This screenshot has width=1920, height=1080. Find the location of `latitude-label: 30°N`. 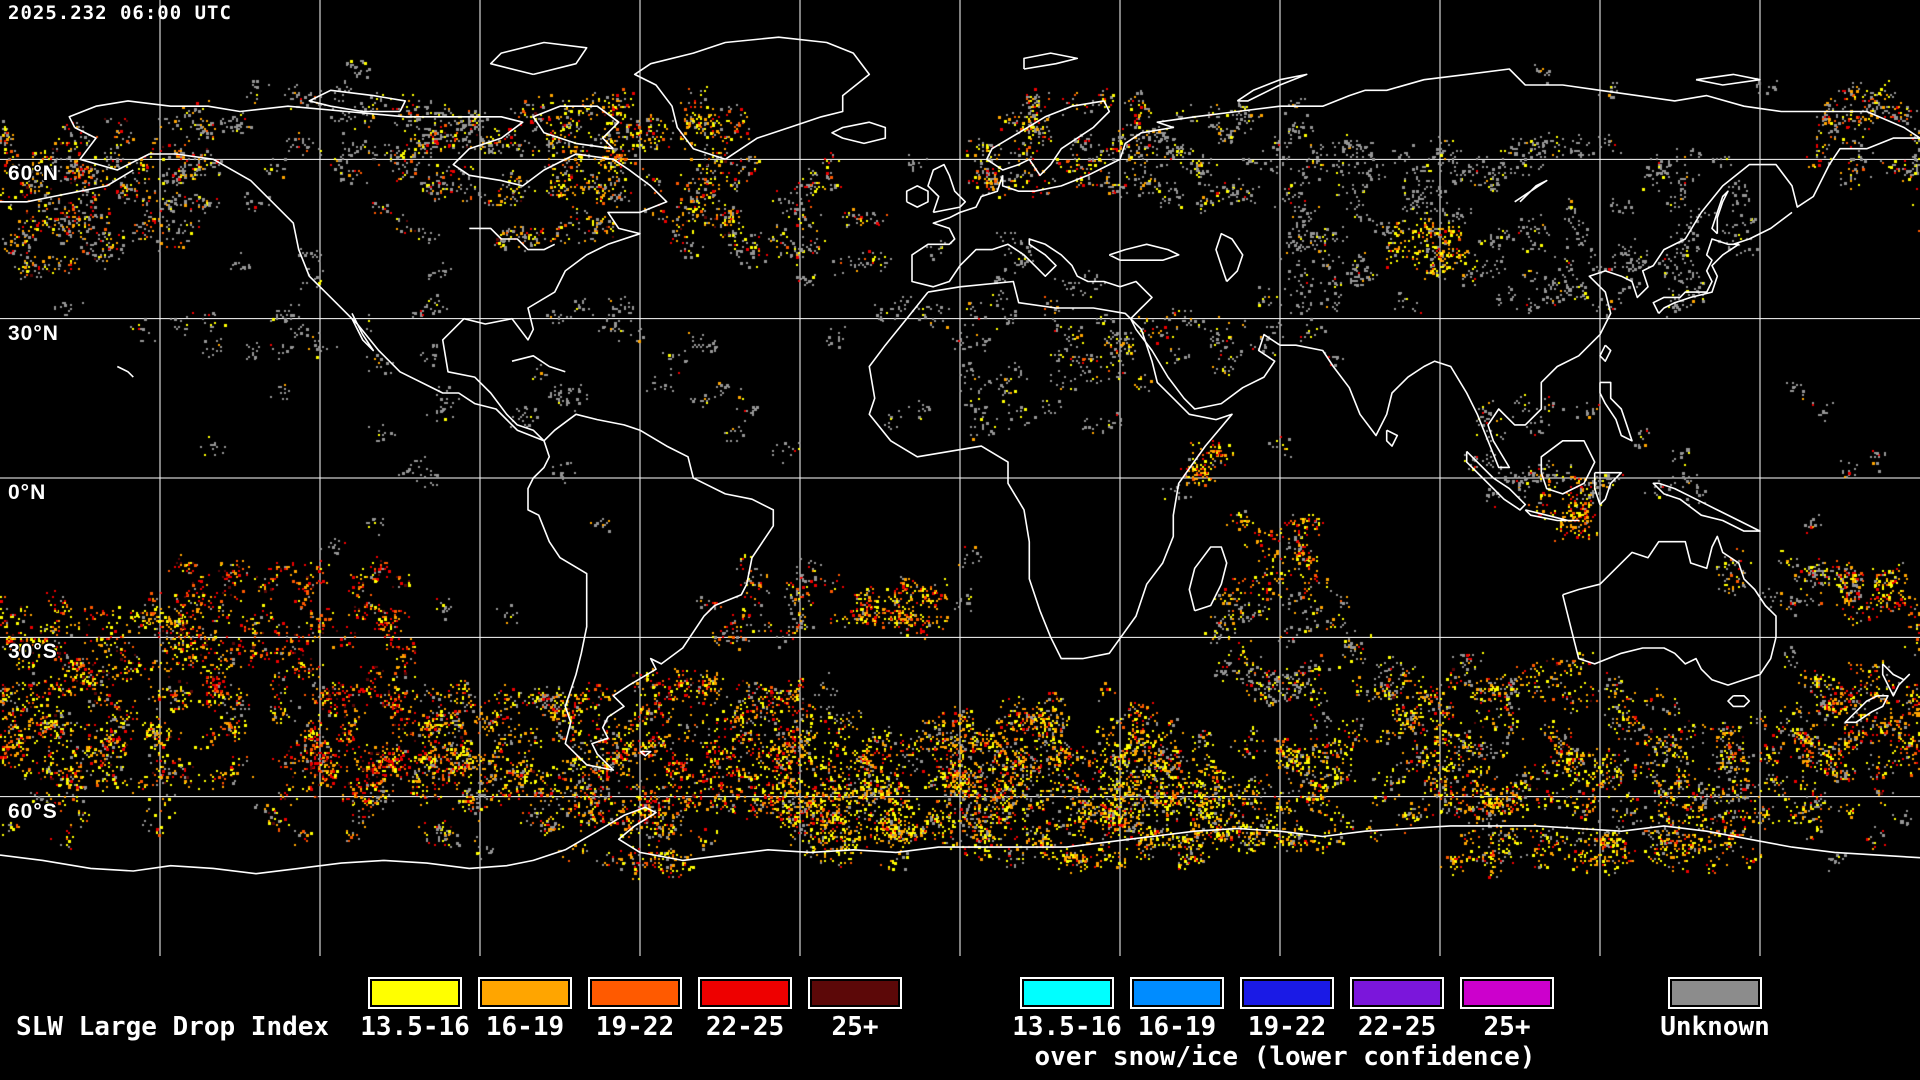

latitude-label: 30°N is located at coordinates (33, 333).